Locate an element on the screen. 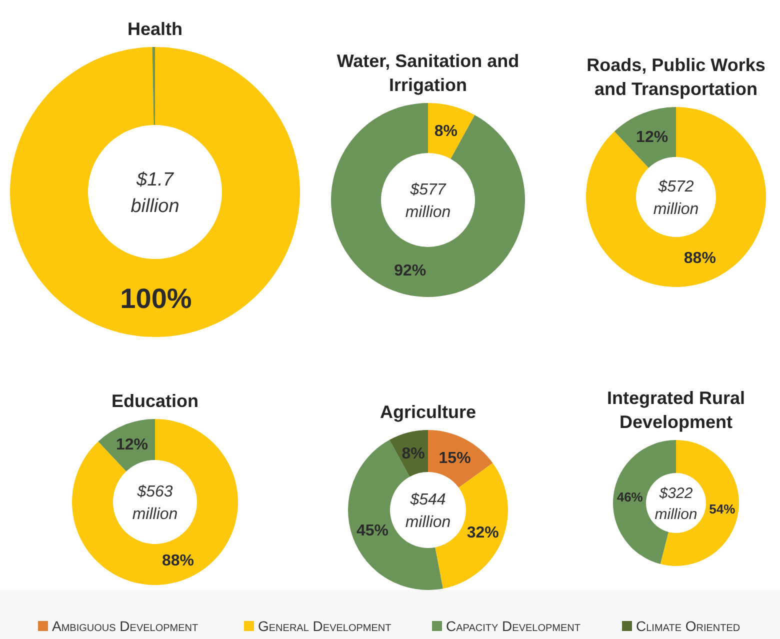 This screenshot has width=780, height=639. text: $563 million is located at coordinates (155, 503).